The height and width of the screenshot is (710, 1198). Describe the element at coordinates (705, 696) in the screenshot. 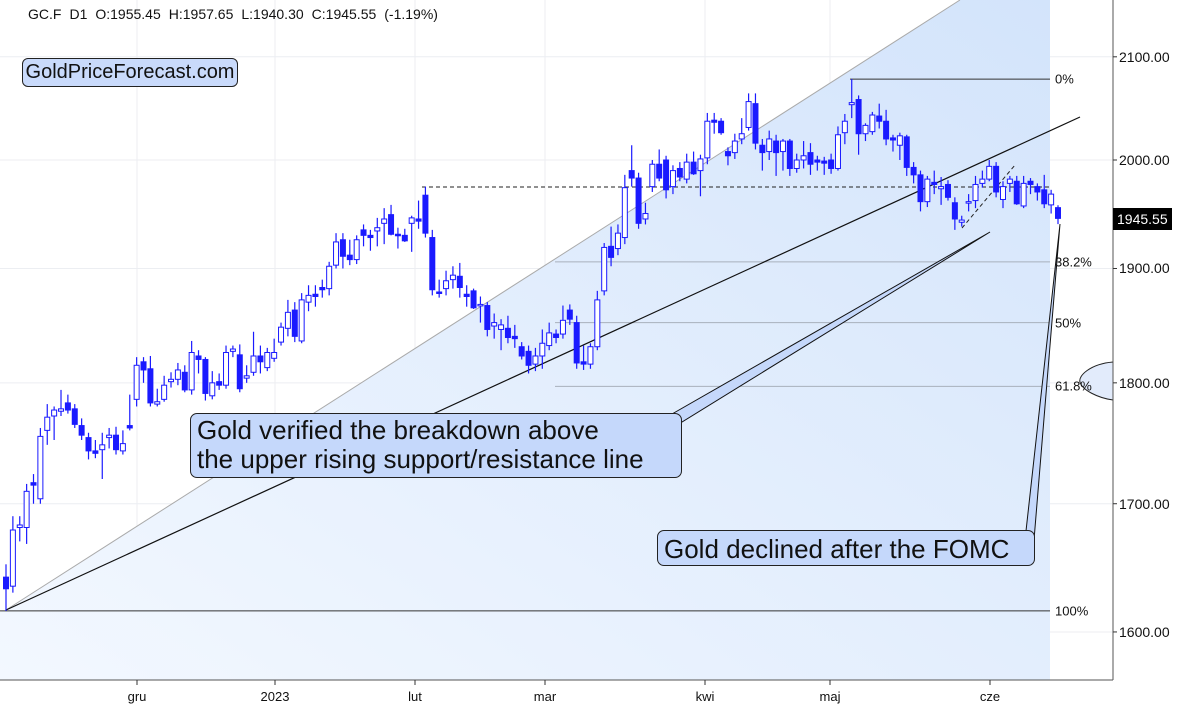

I see `x-tick-label: kwi` at that location.